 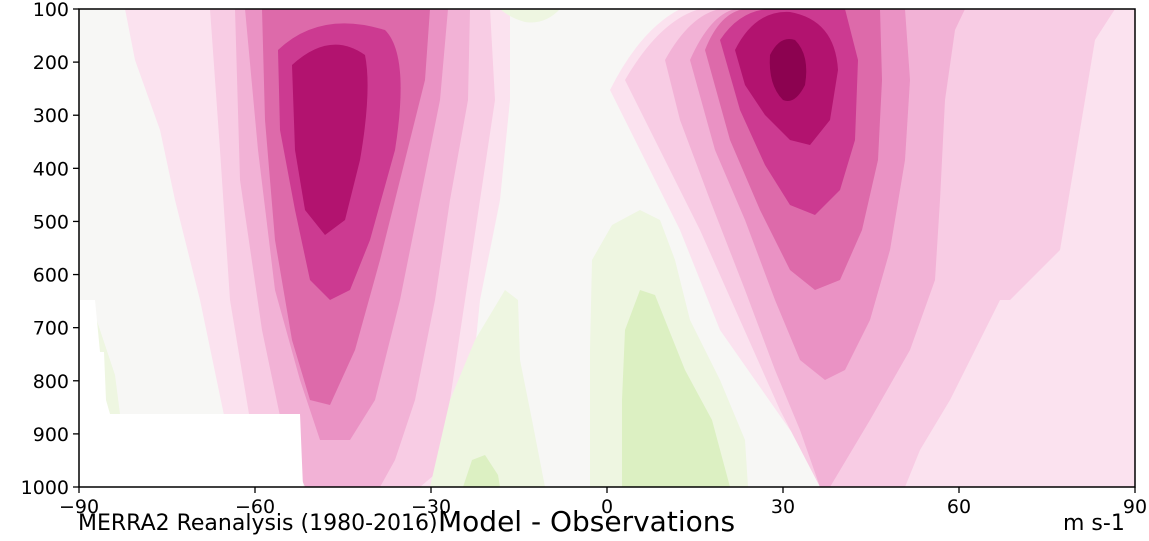 I want to click on x-tick-label: −90, so click(x=79, y=507).